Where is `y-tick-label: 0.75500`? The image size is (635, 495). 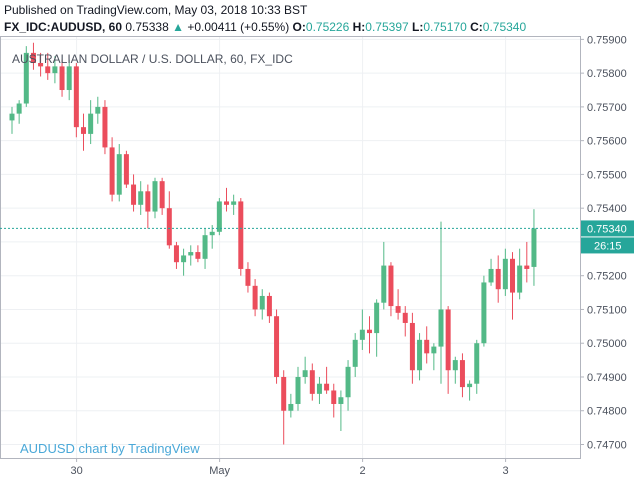 y-tick-label: 0.75500 is located at coordinates (607, 175).